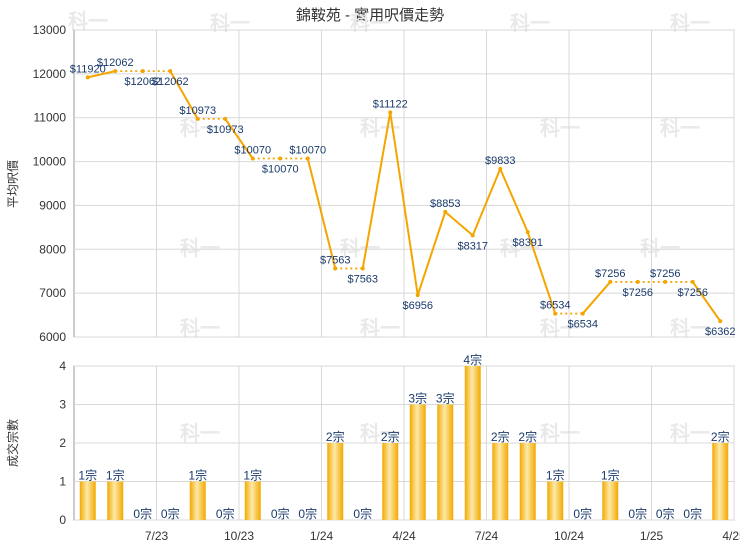  What do you see at coordinates (13, 184) in the screenshot?
I see `line-chart-y-axis-title: 平均呎價` at bounding box center [13, 184].